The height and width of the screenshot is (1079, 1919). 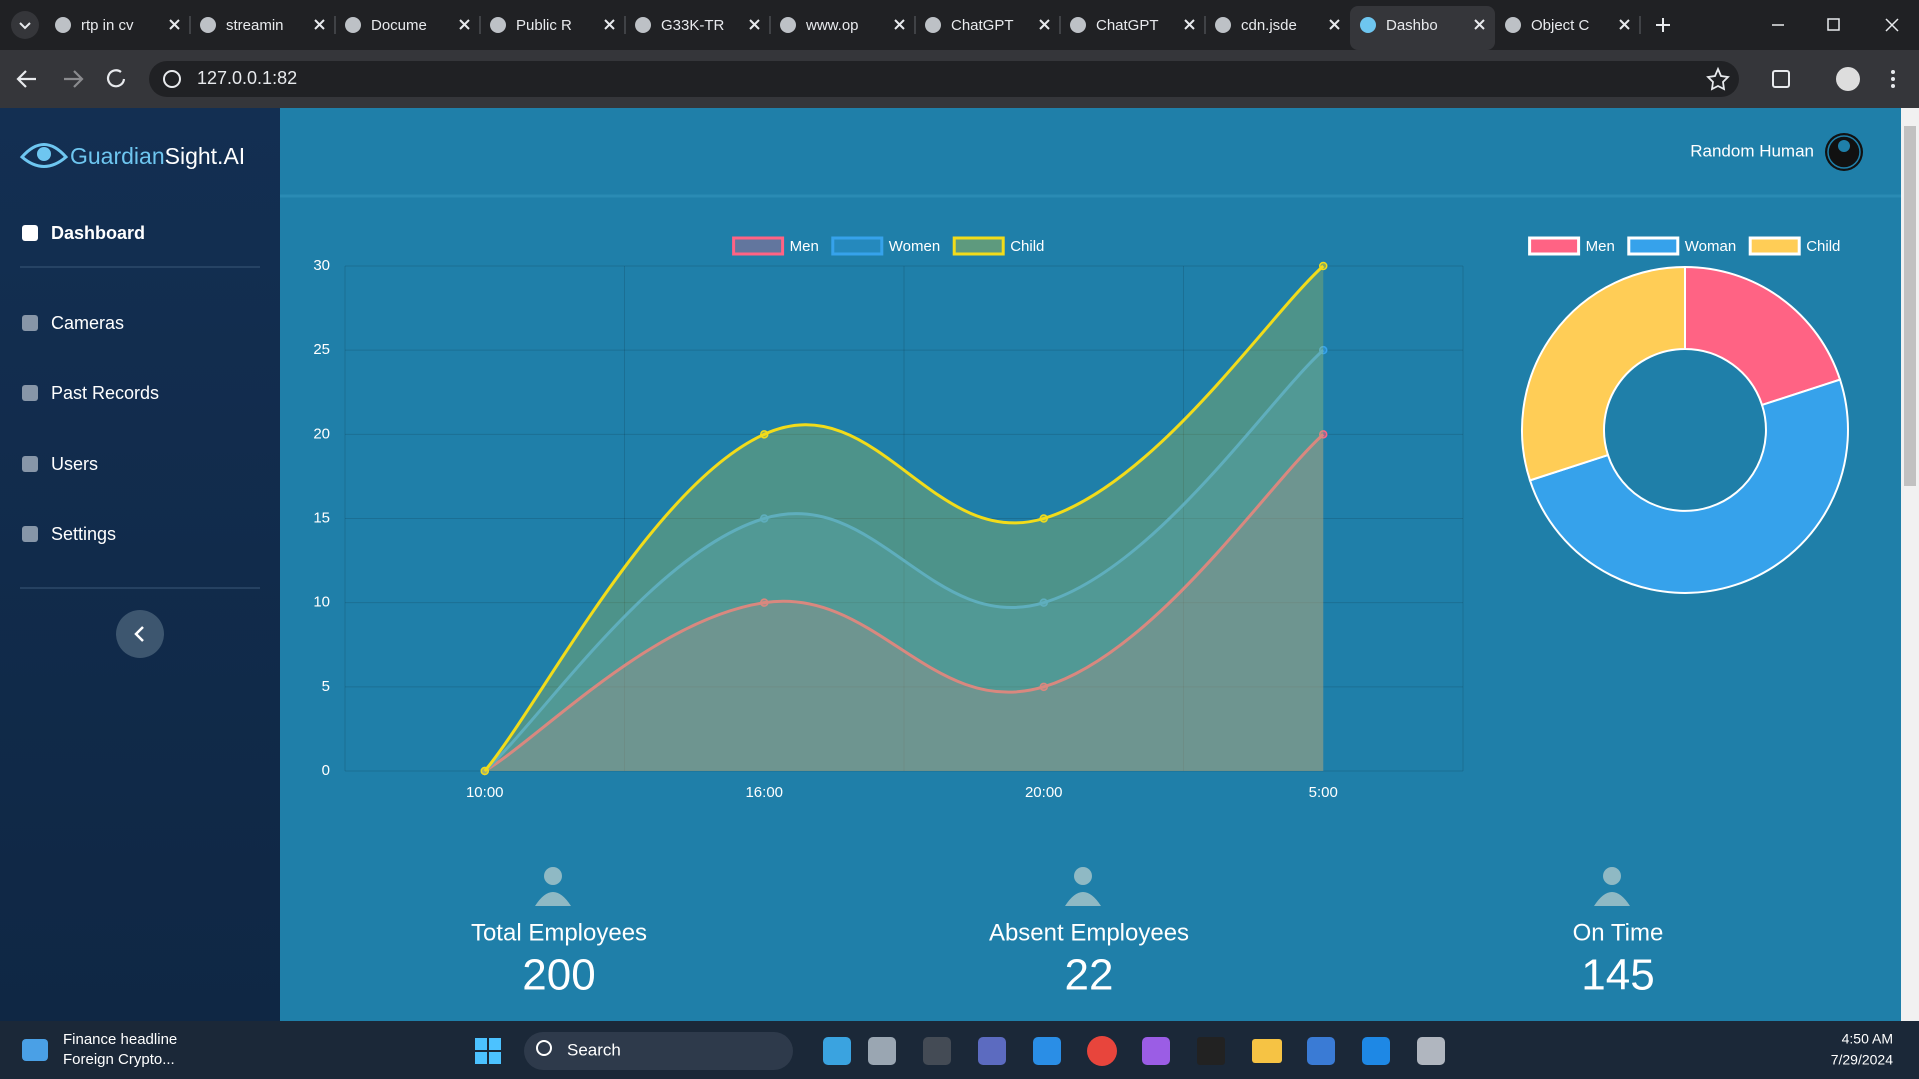 I want to click on omnibox, so click(x=944, y=79).